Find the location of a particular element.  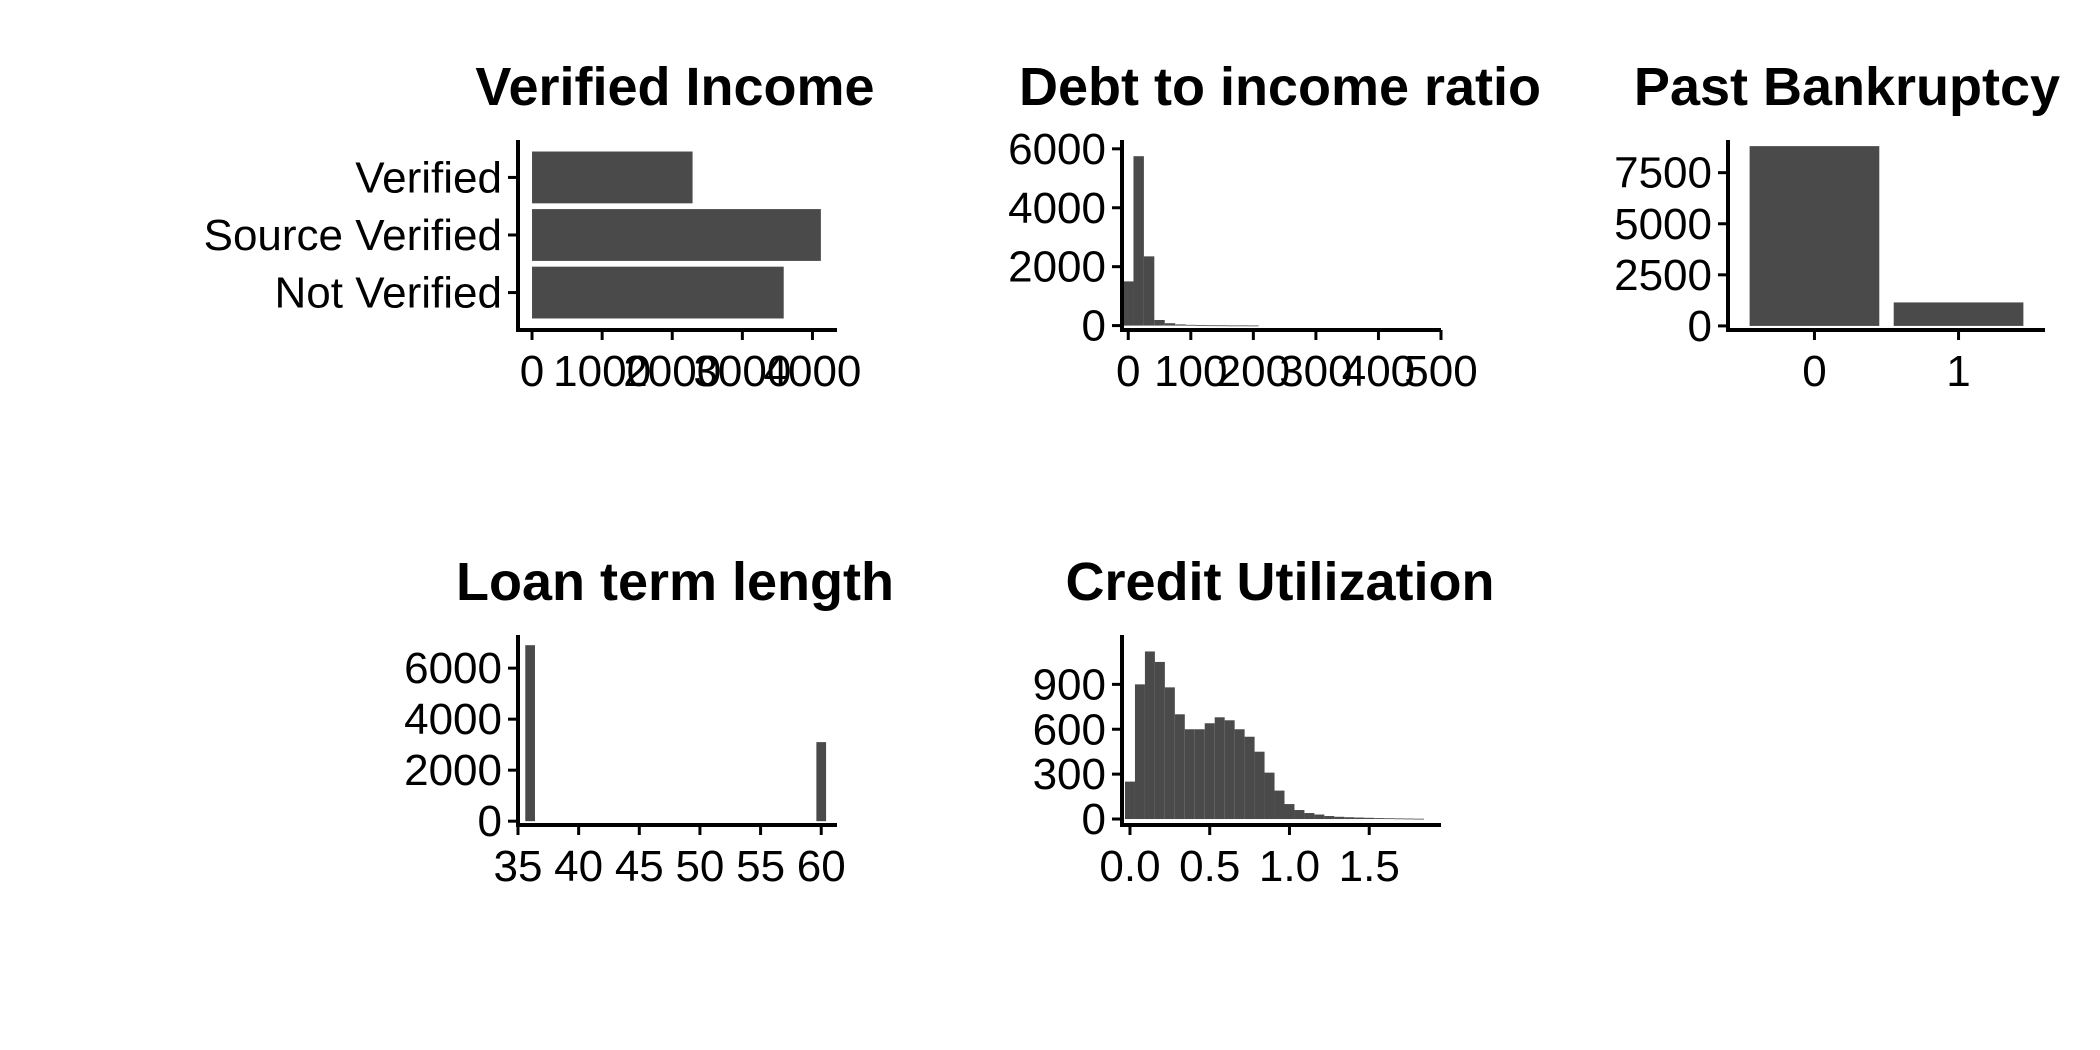

debt-to-income-x-tick-label: 300 is located at coordinates (1315, 371).